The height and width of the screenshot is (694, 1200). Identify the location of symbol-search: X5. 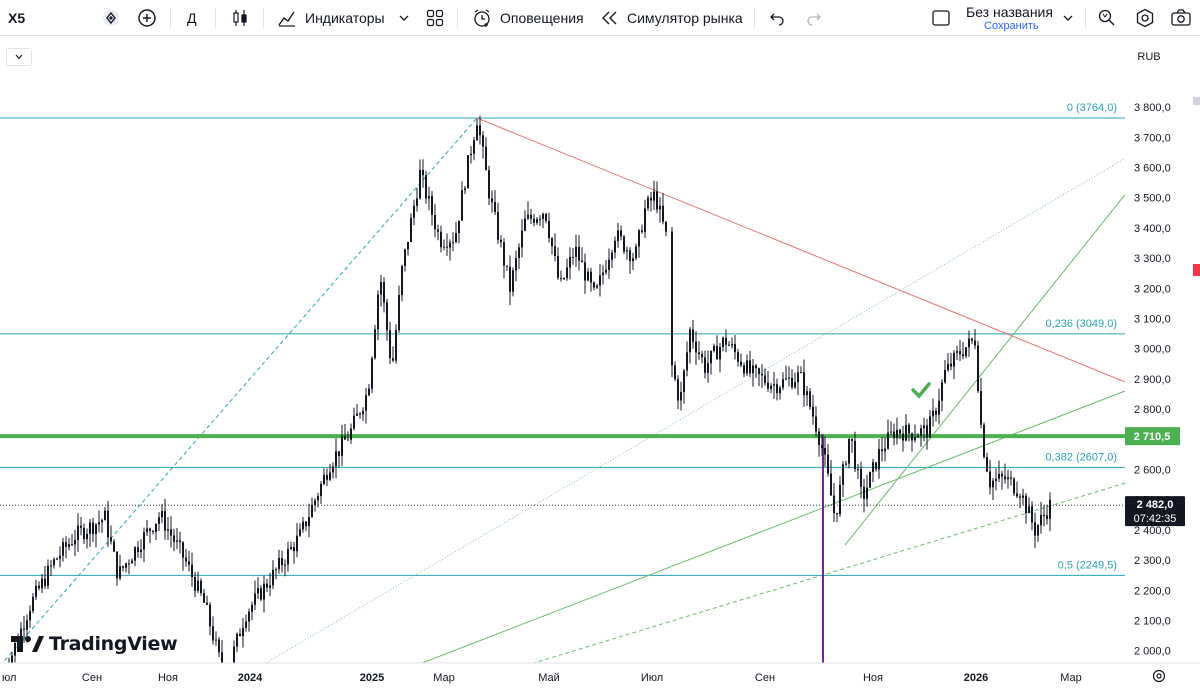
(16, 18).